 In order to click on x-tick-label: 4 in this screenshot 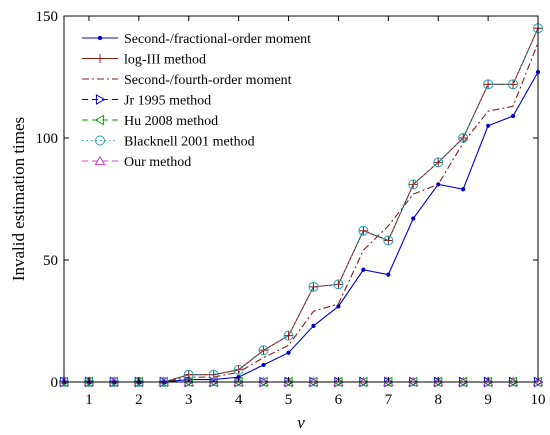, I will do `click(239, 400)`.